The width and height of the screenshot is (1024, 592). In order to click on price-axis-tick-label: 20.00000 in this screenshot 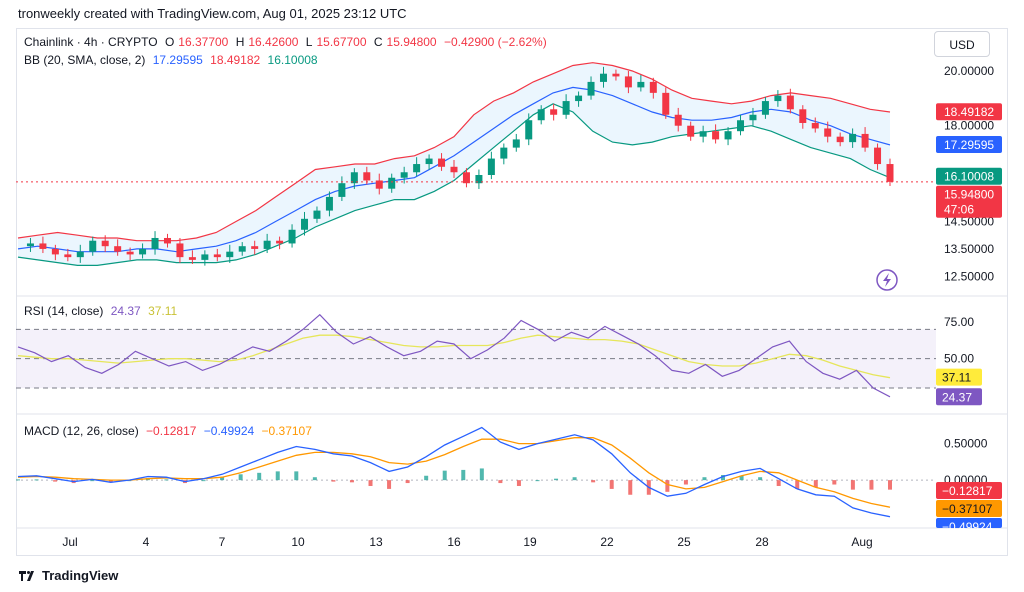, I will do `click(969, 71)`.